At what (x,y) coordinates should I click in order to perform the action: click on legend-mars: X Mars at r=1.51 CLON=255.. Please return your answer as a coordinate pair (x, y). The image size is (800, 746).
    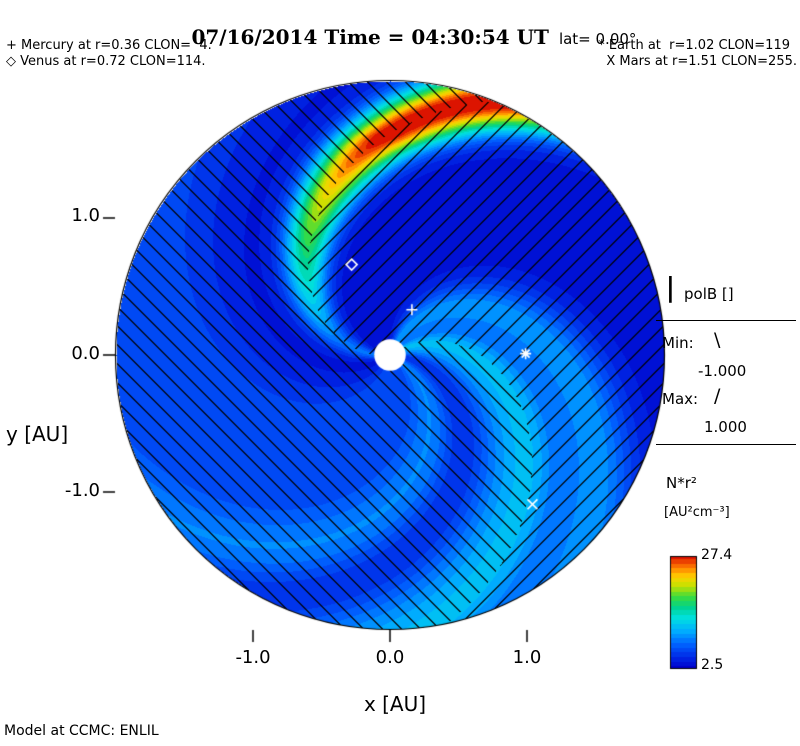
    Looking at the image, I should click on (701, 61).